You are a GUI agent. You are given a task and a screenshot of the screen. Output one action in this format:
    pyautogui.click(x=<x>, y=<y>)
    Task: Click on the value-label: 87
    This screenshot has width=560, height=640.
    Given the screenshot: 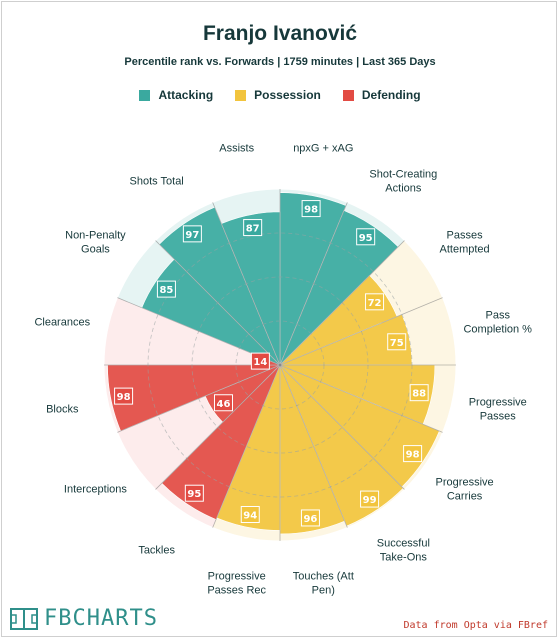 What is the action you would take?
    pyautogui.click(x=253, y=229)
    